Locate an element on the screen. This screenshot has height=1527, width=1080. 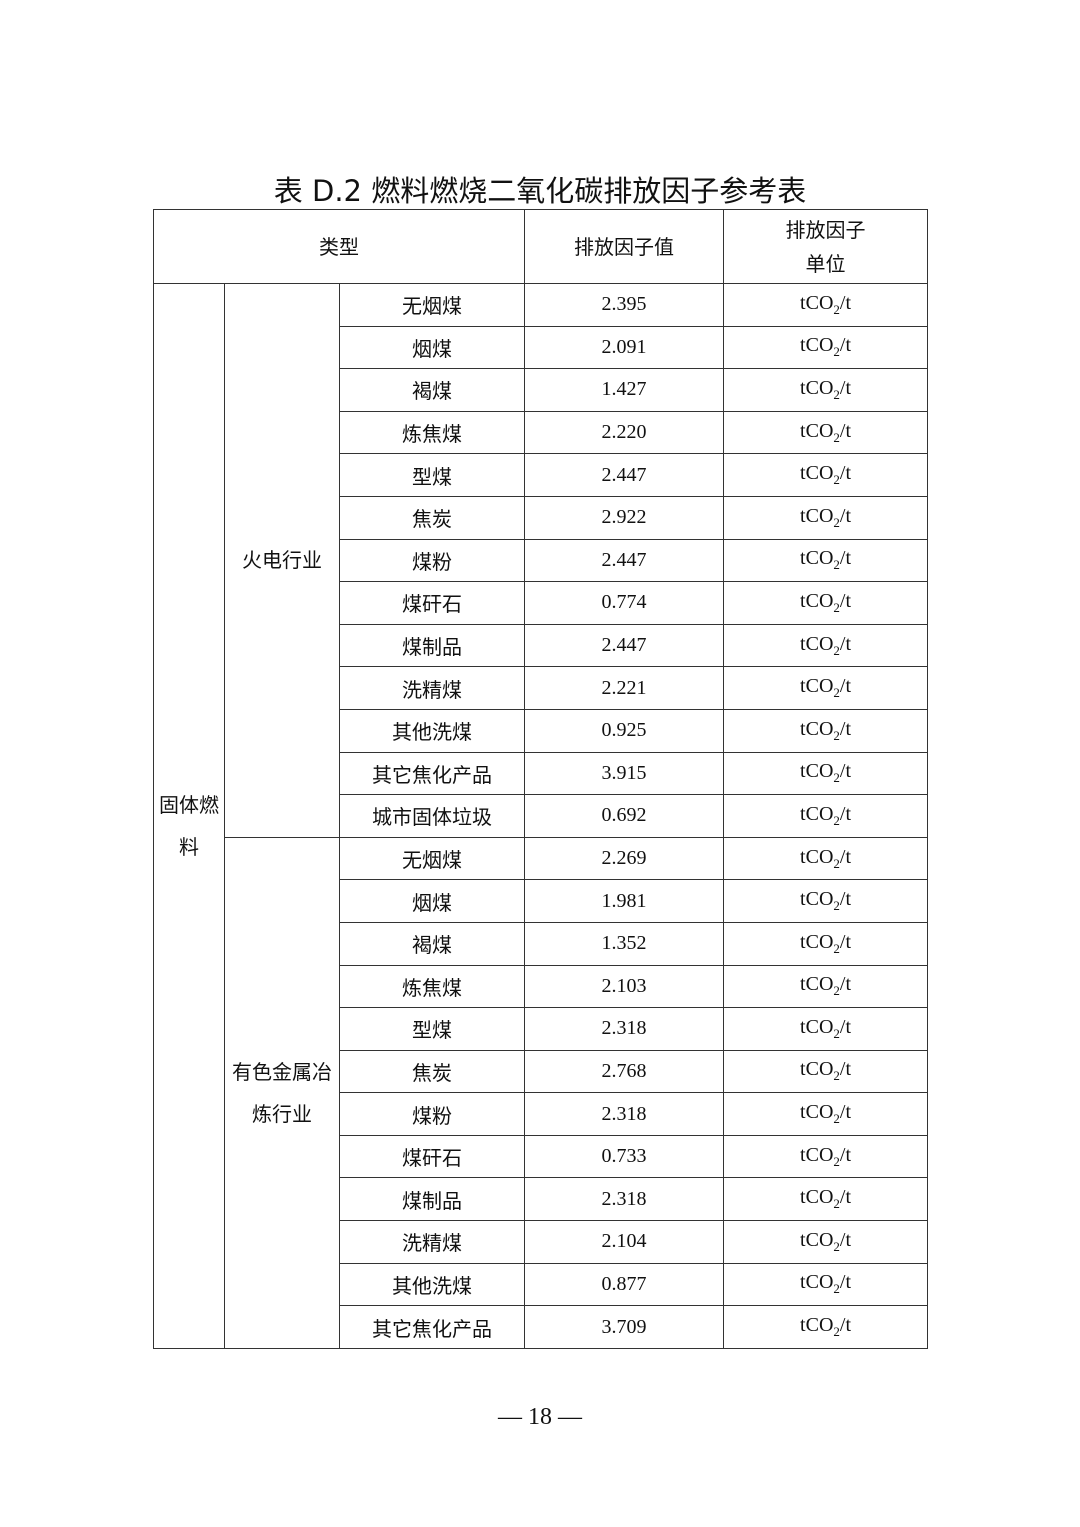
table-row: 型煤 2.318 tCO2/t is located at coordinates (541, 1029).